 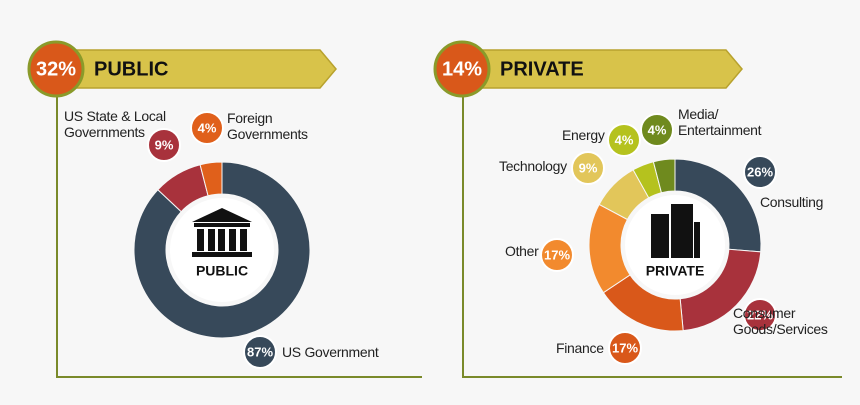 What do you see at coordinates (720, 122) in the screenshot?
I see `category-label: Media/ Entertainment` at bounding box center [720, 122].